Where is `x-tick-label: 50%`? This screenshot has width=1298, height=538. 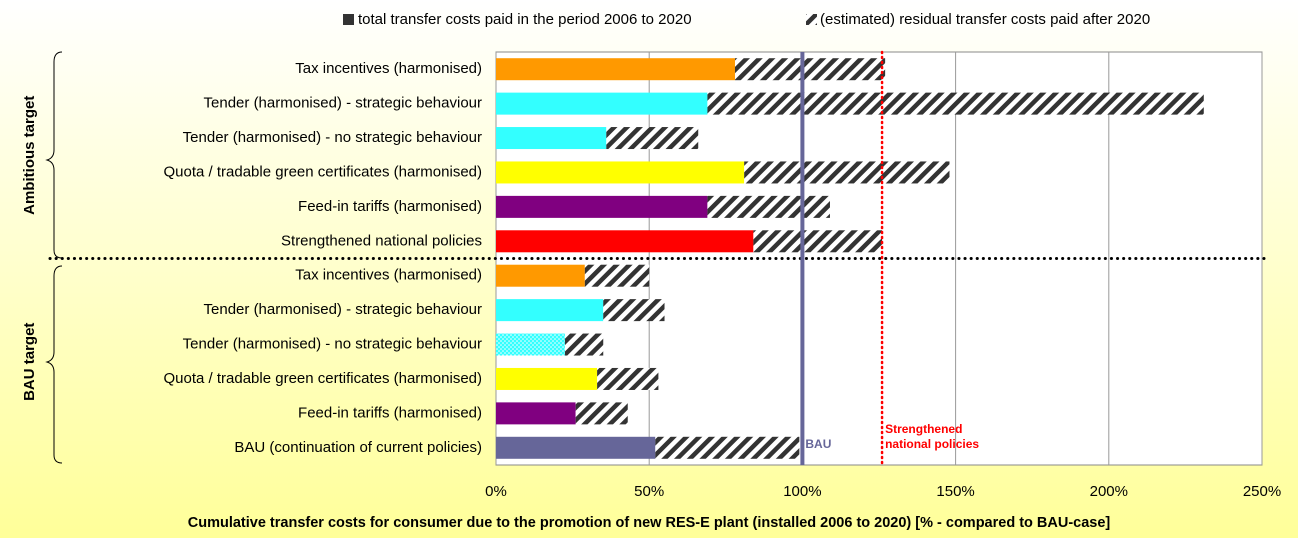
x-tick-label: 50% is located at coordinates (649, 491).